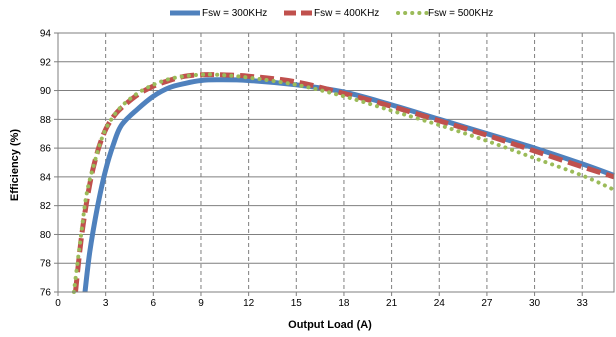  What do you see at coordinates (249, 303) in the screenshot?
I see `x-tick-label: 12` at bounding box center [249, 303].